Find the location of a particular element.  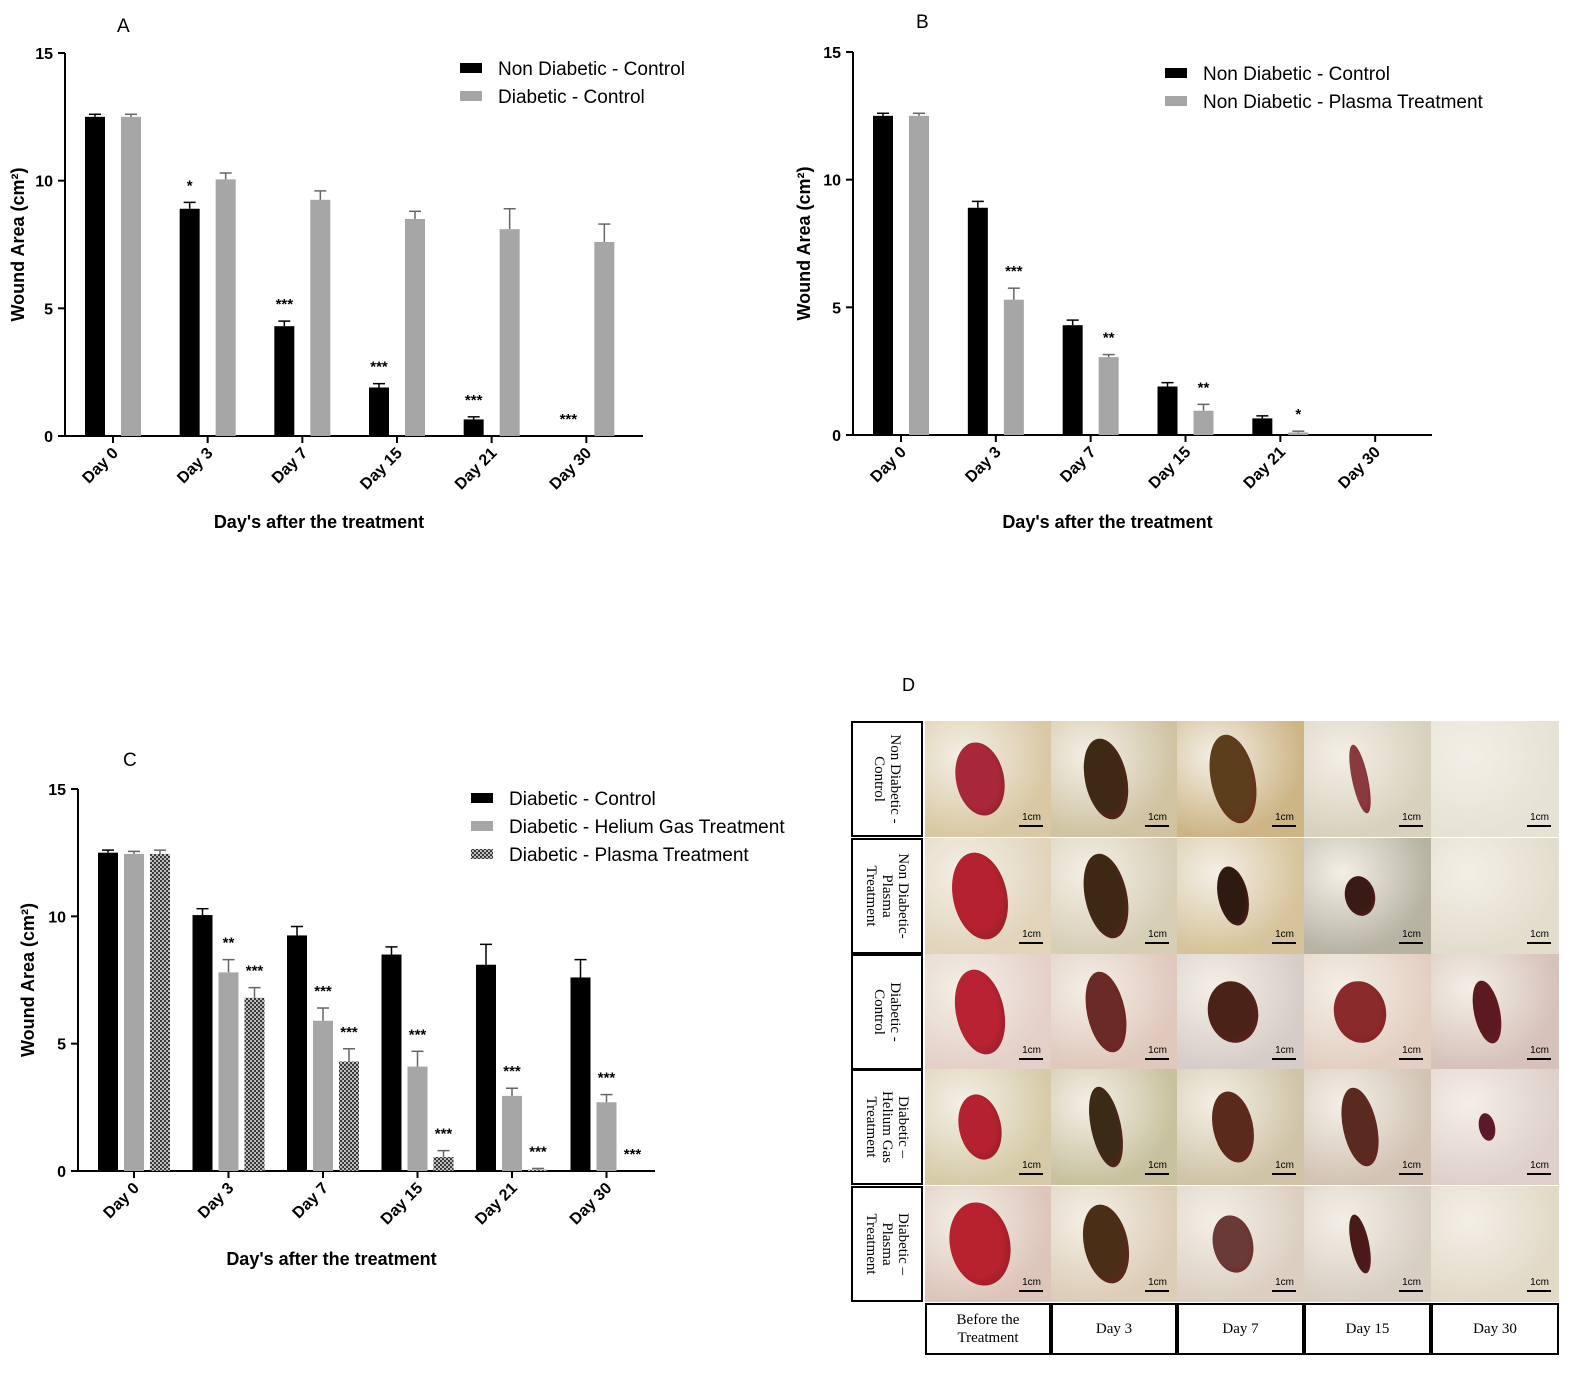

photo-column-label: Day 30 is located at coordinates (1495, 1329).